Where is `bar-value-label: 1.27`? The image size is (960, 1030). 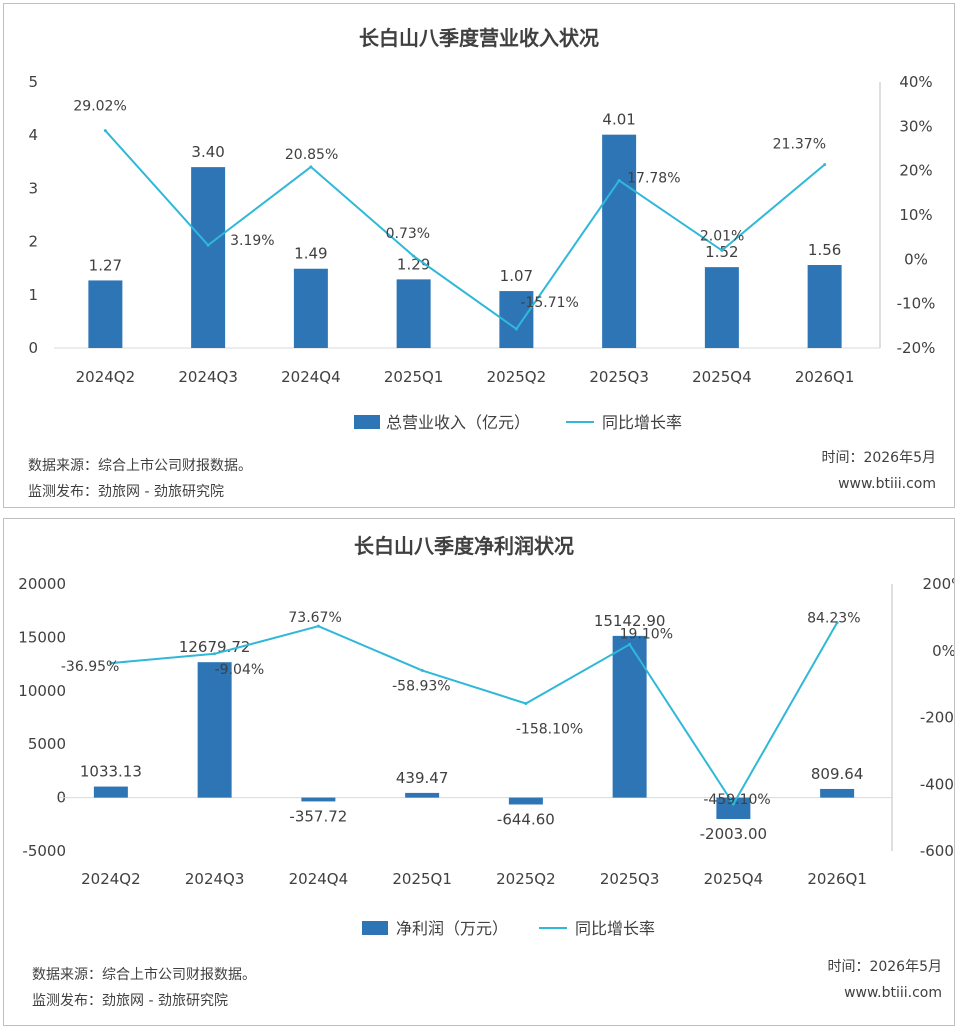 bar-value-label: 1.27 is located at coordinates (105, 265).